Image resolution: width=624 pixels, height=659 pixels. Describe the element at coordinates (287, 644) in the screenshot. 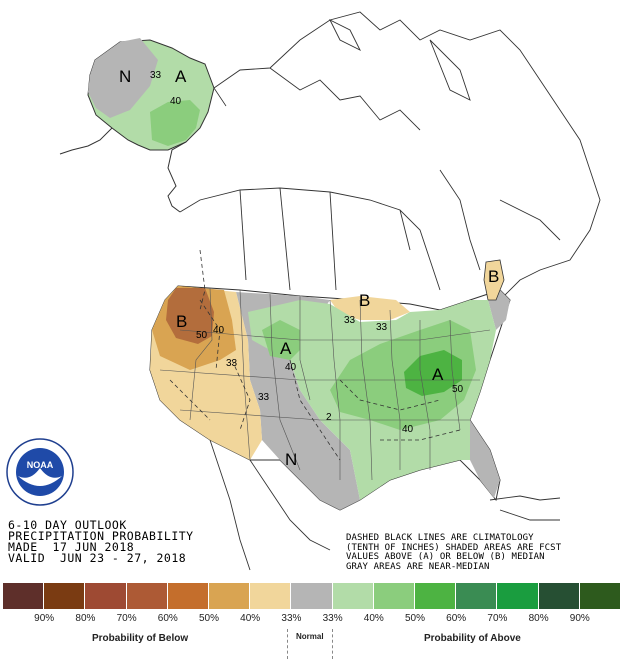

I see `legend-divider-left` at that location.